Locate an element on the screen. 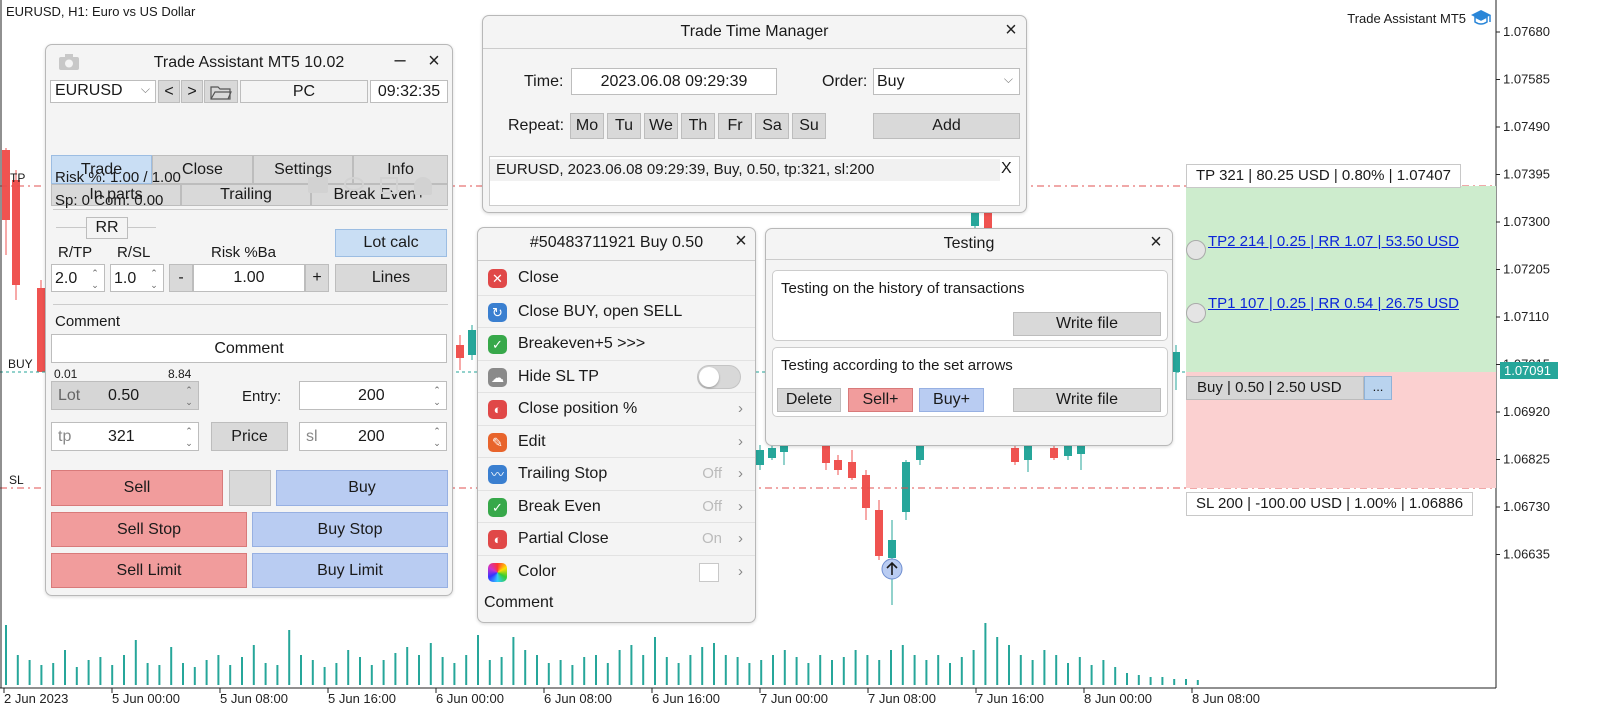 Image resolution: width=1600 pixels, height=725 pixels. open-folder-button is located at coordinates (221, 91).